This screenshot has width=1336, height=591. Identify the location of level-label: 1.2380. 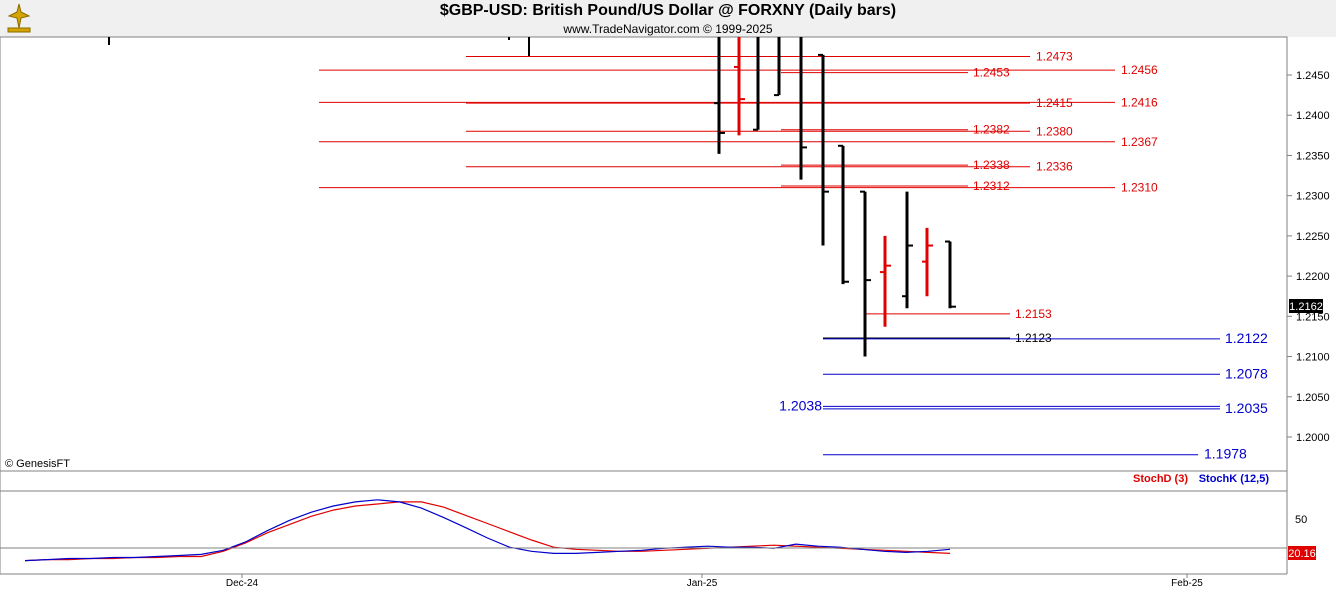
(1054, 131).